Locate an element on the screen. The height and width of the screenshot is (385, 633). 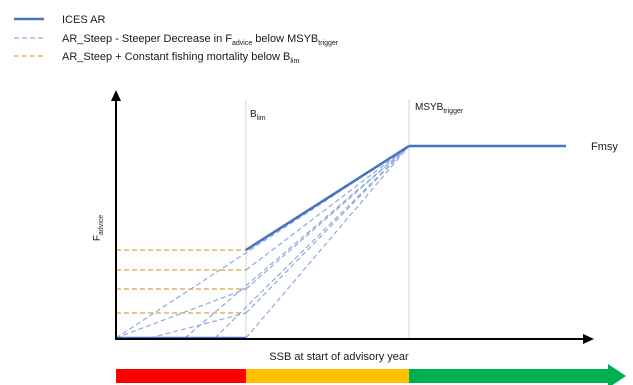
x-axis-label: SSB at start of advisory year is located at coordinates (339, 357).